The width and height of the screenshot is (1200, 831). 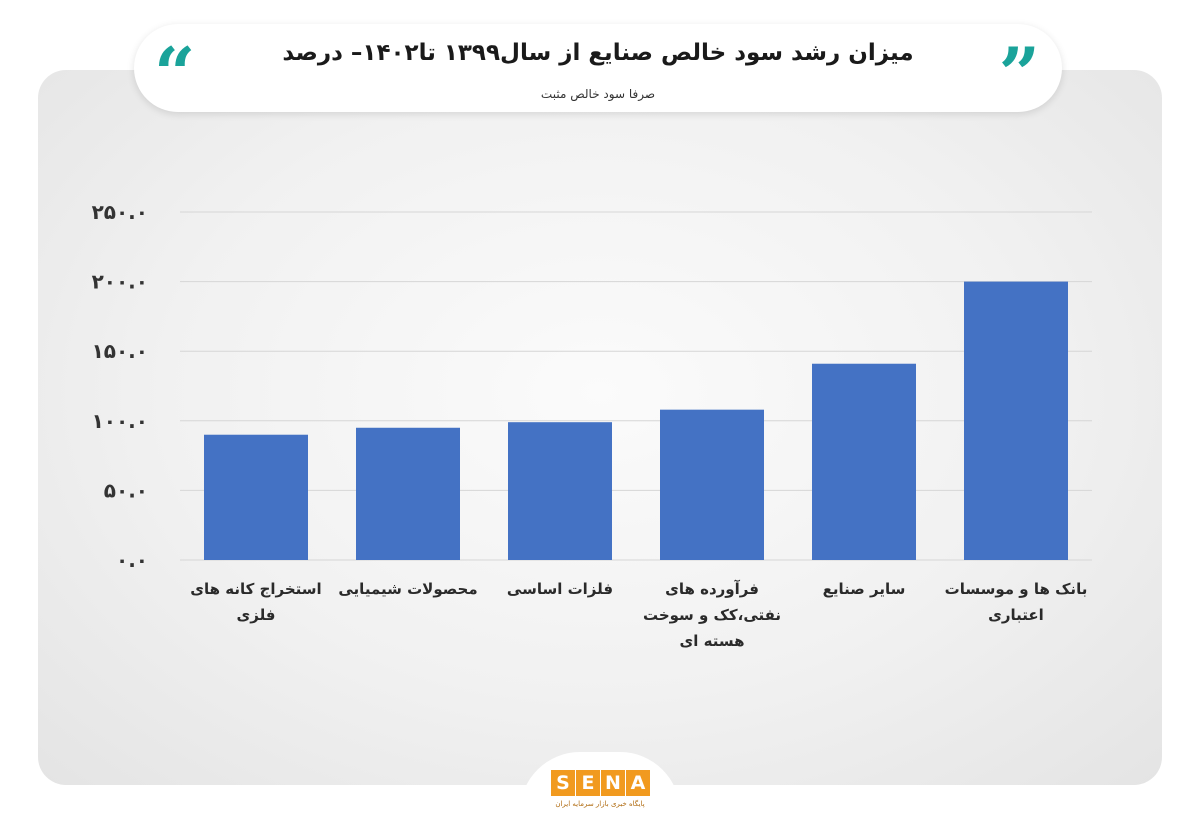 I want to click on y-tick-label: ۲۰۰.۰, so click(x=120, y=282).